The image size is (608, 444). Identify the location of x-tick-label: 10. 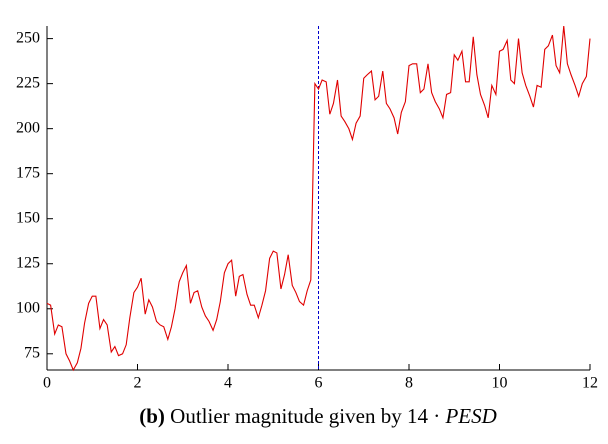
(500, 383).